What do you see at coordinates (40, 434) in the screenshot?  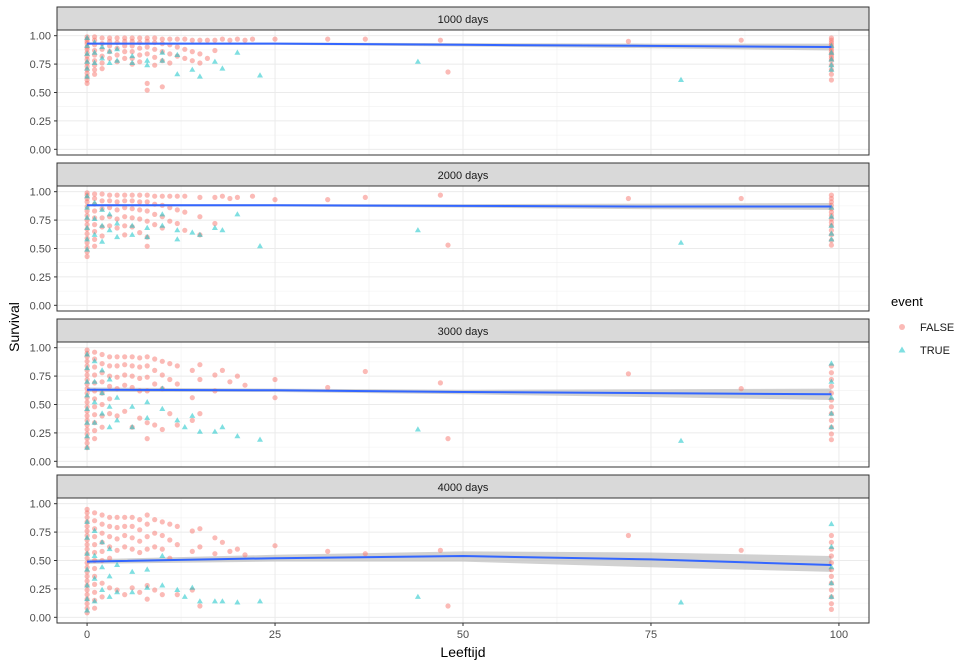 I see `y-tick-label: 0.25` at bounding box center [40, 434].